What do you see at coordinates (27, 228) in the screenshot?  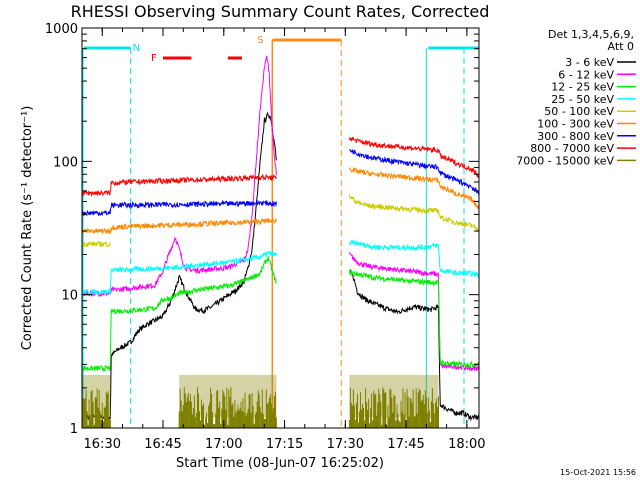 I see `y-axis-title: Corrected Count Rate (s⁻¹ detector⁻¹)` at bounding box center [27, 228].